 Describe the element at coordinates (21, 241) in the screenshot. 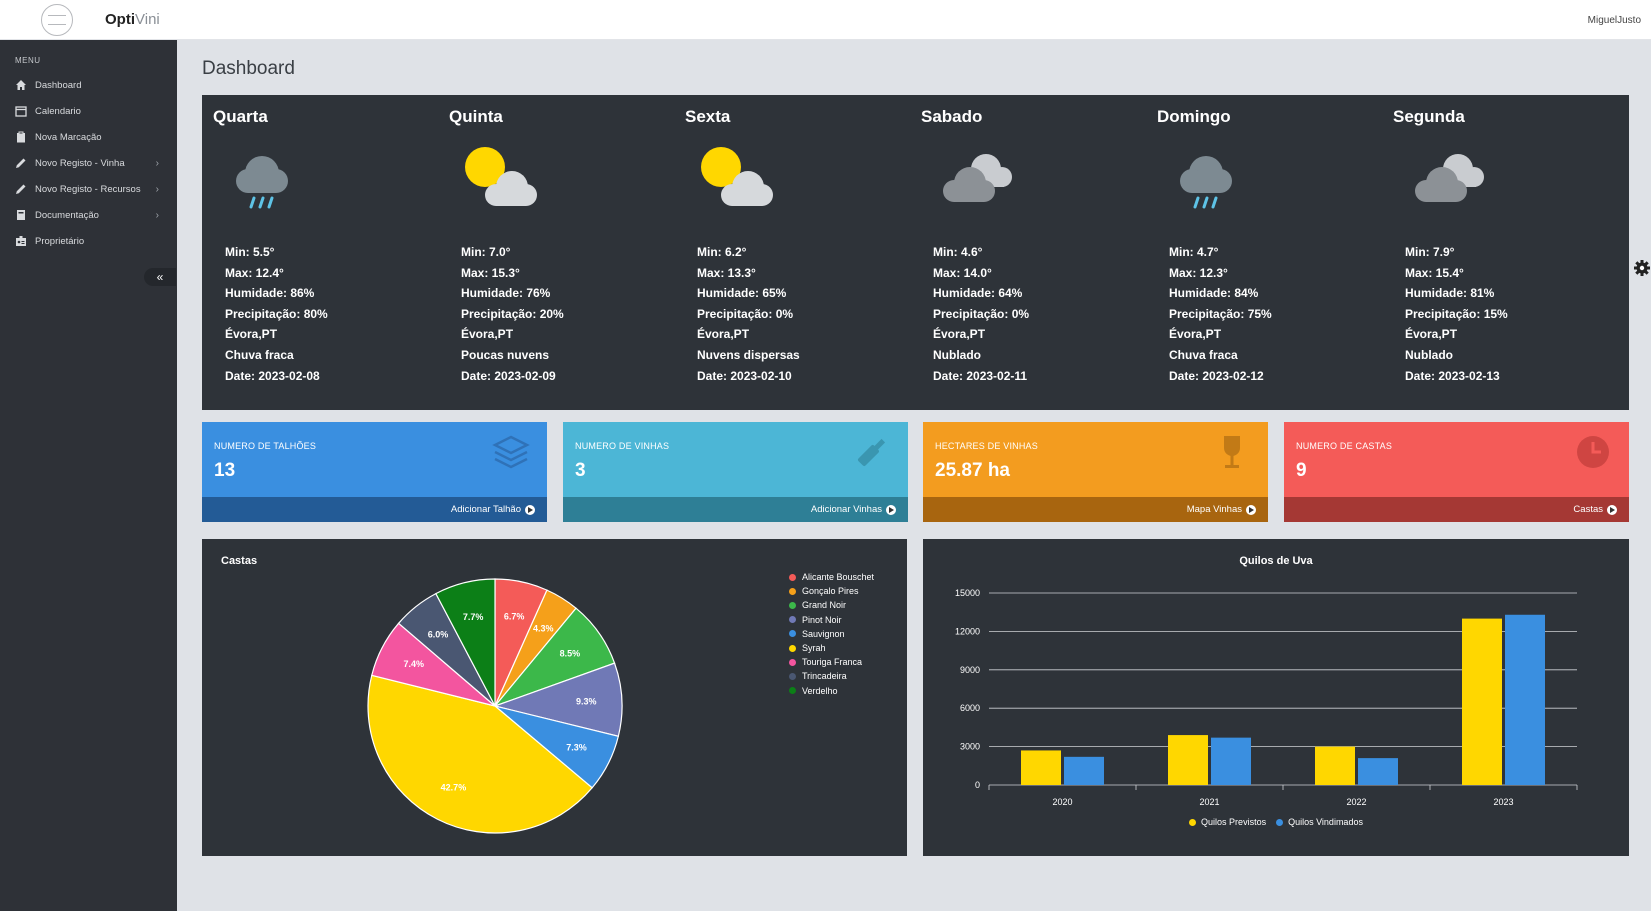

I see `id-card-icon` at that location.